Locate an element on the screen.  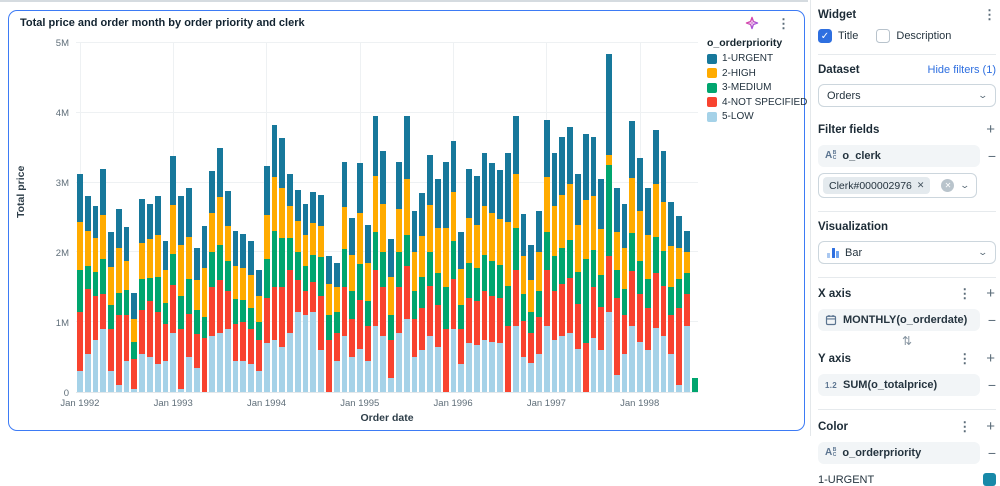
add-y-axis-button: + is located at coordinates (990, 358).